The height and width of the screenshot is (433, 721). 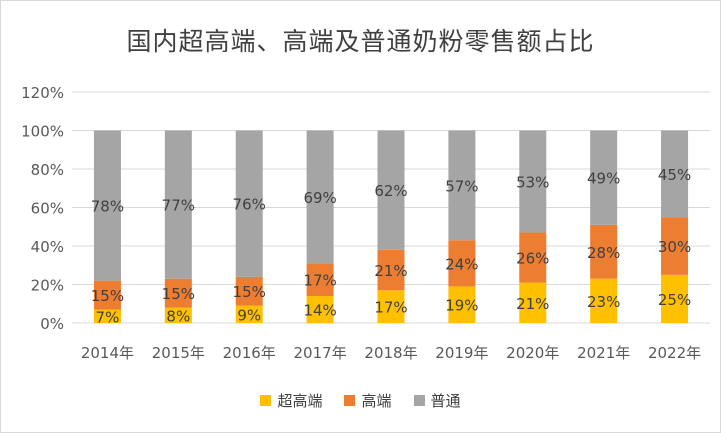 I want to click on y-tick-label: 40%, so click(x=47, y=247).